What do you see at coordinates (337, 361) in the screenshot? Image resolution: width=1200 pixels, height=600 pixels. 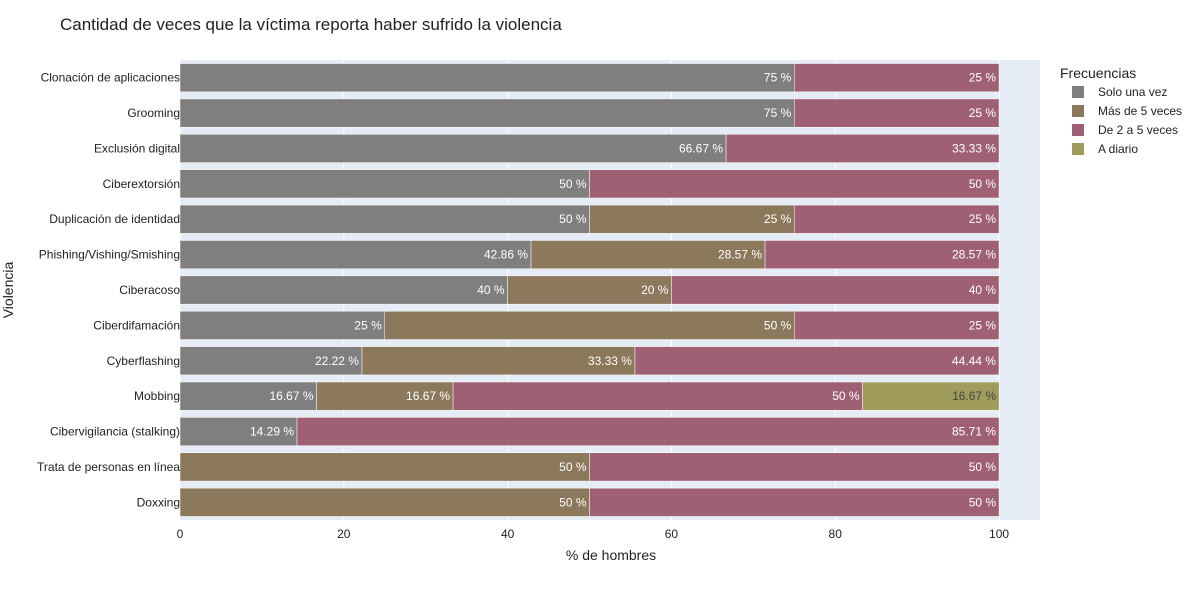 I see `bar-value-label: 22.22 %` at bounding box center [337, 361].